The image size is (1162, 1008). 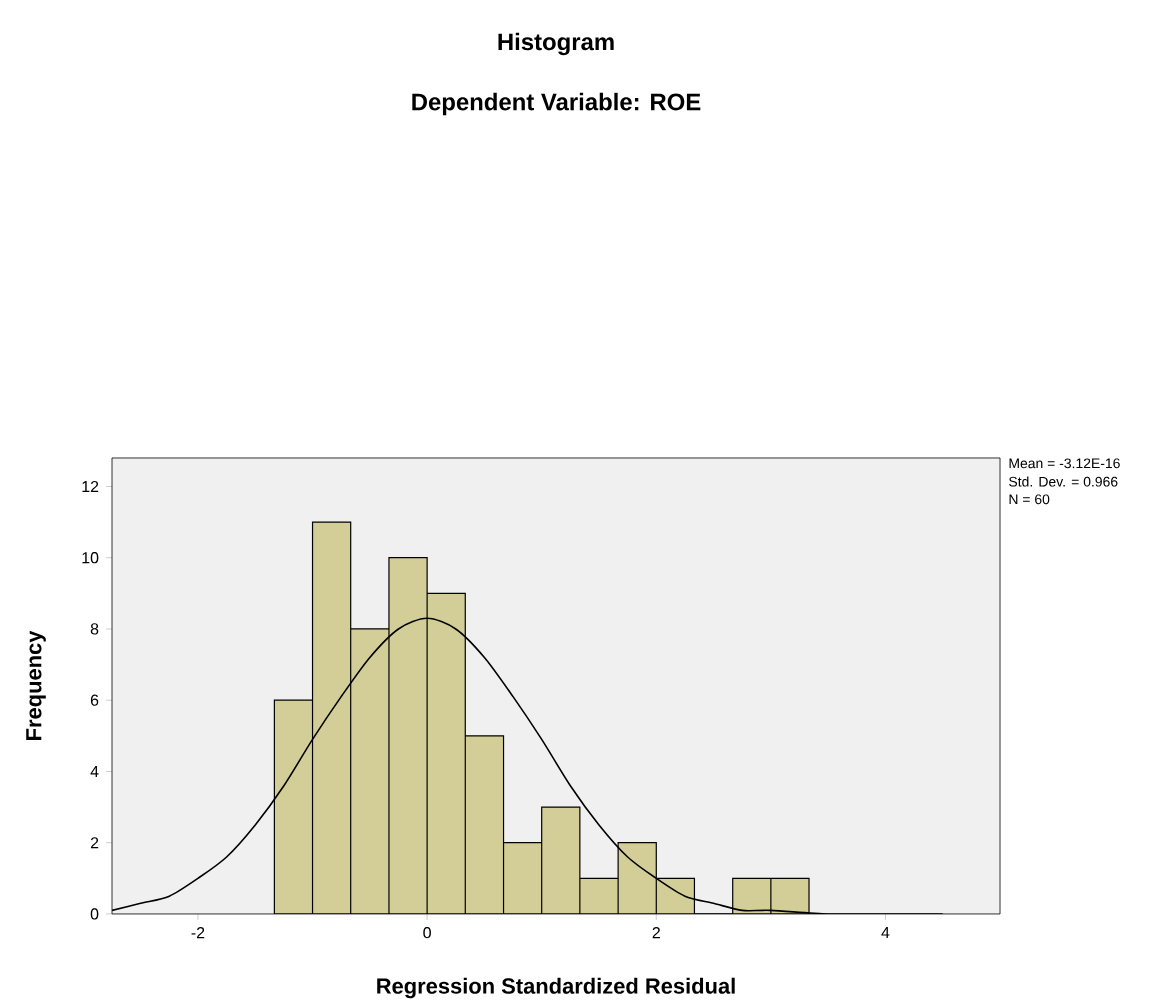 I want to click on y-axis-title: Frequency, so click(x=36, y=685).